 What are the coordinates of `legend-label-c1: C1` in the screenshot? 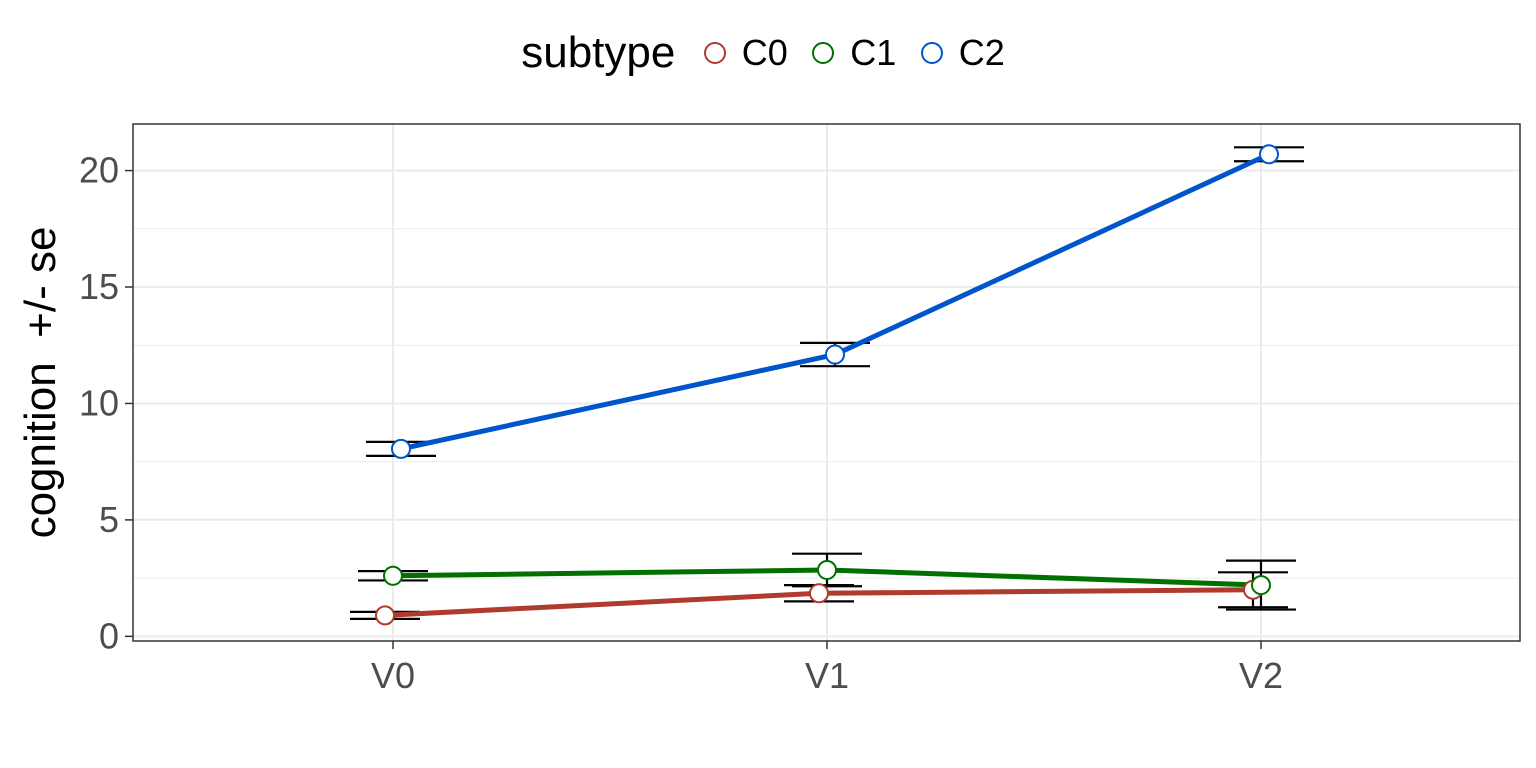 It's located at (873, 52).